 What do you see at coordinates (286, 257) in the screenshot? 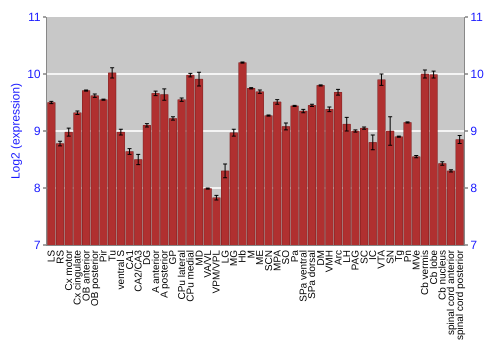
I see `x-tick-label: SO` at bounding box center [286, 257].